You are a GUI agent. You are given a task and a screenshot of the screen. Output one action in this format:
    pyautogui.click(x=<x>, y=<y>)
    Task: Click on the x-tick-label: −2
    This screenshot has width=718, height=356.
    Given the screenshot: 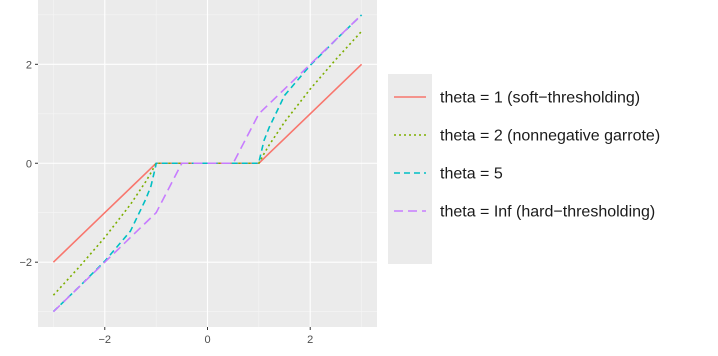 What is the action you would take?
    pyautogui.click(x=104, y=340)
    